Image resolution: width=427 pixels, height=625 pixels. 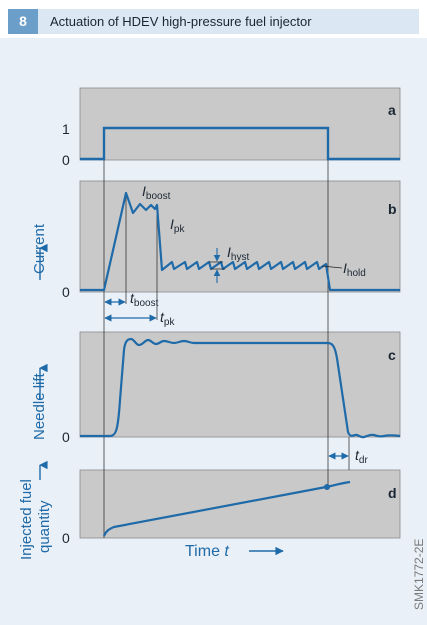 I want to click on injection-end-marker, so click(x=327, y=487).